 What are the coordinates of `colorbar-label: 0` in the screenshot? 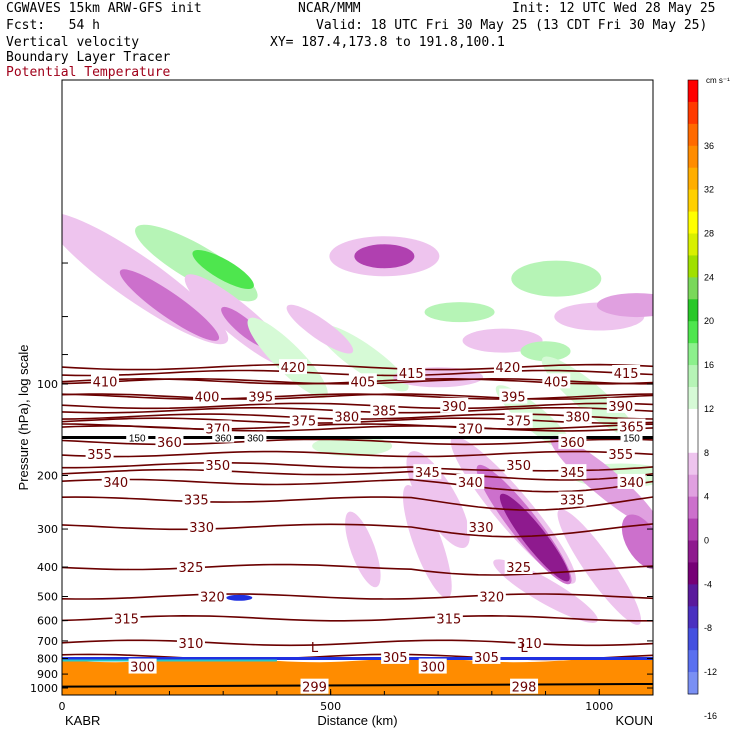 It's located at (706, 541).